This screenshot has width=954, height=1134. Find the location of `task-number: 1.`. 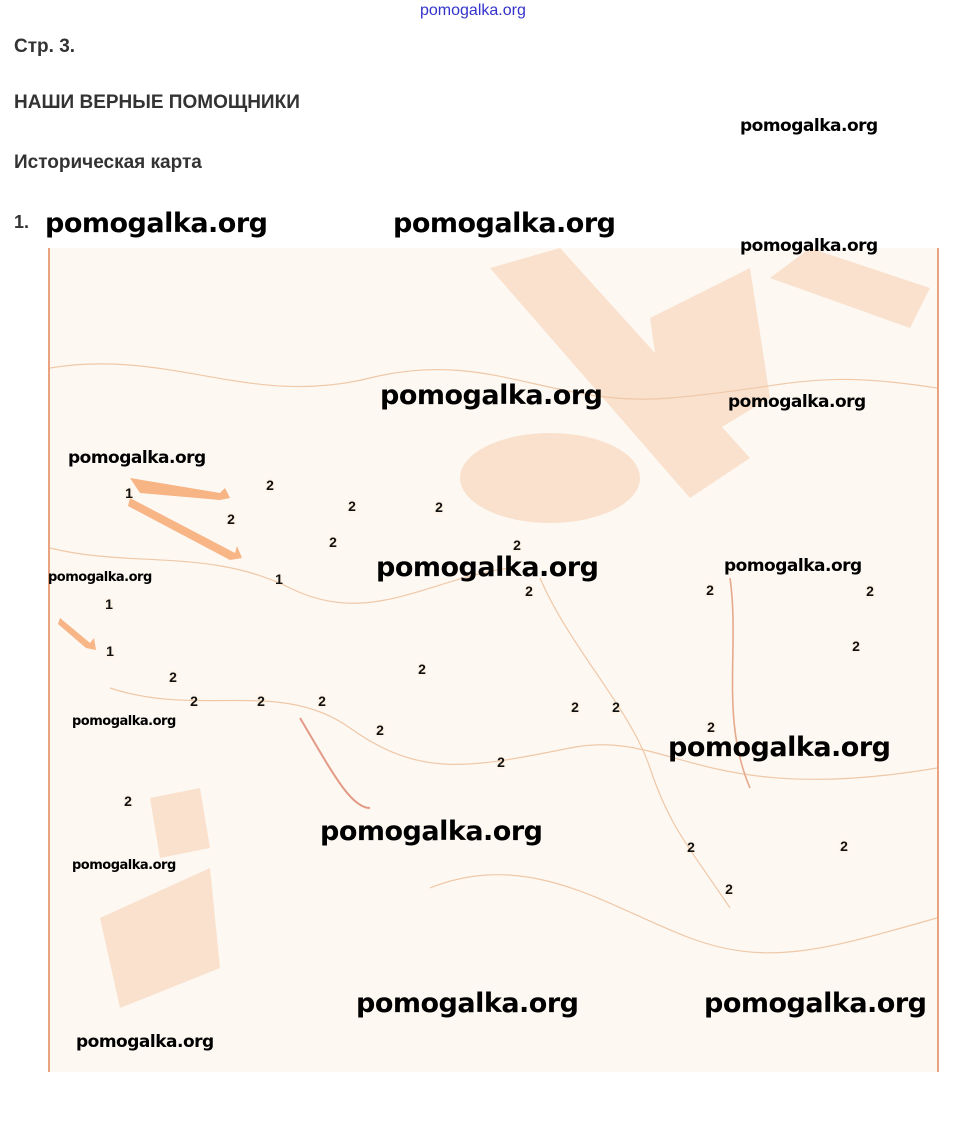

task-number: 1. is located at coordinates (22, 222).